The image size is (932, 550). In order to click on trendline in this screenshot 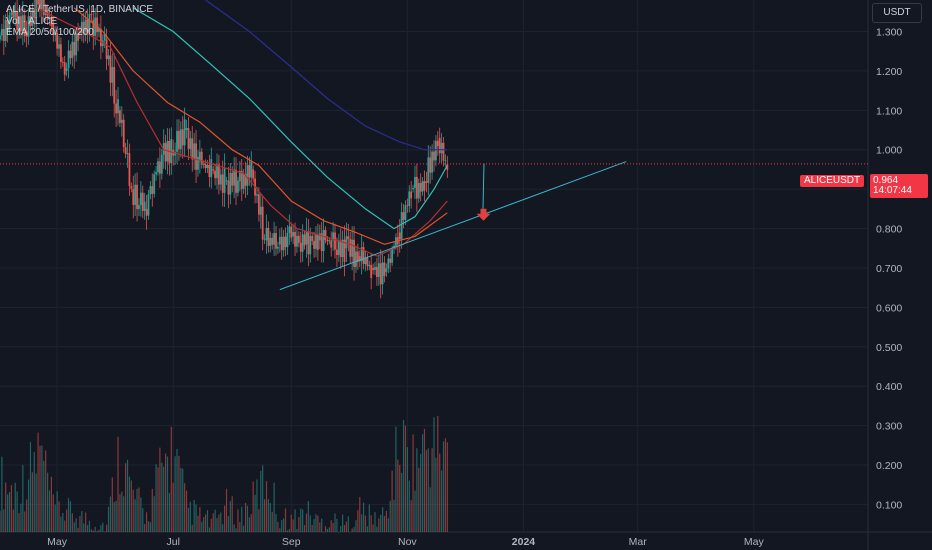, I will do `click(453, 226)`.